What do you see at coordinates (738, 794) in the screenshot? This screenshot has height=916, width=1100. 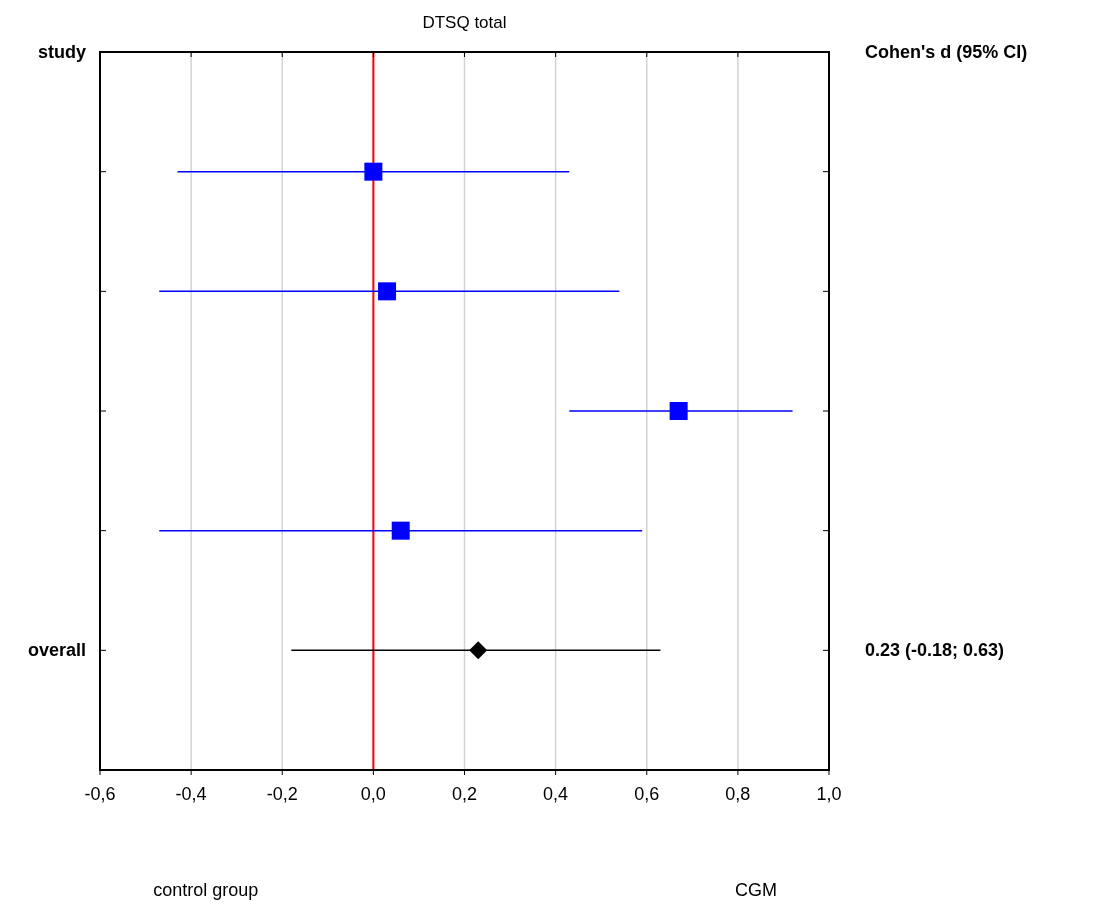 I see `x-tick-label: 0,8` at bounding box center [738, 794].